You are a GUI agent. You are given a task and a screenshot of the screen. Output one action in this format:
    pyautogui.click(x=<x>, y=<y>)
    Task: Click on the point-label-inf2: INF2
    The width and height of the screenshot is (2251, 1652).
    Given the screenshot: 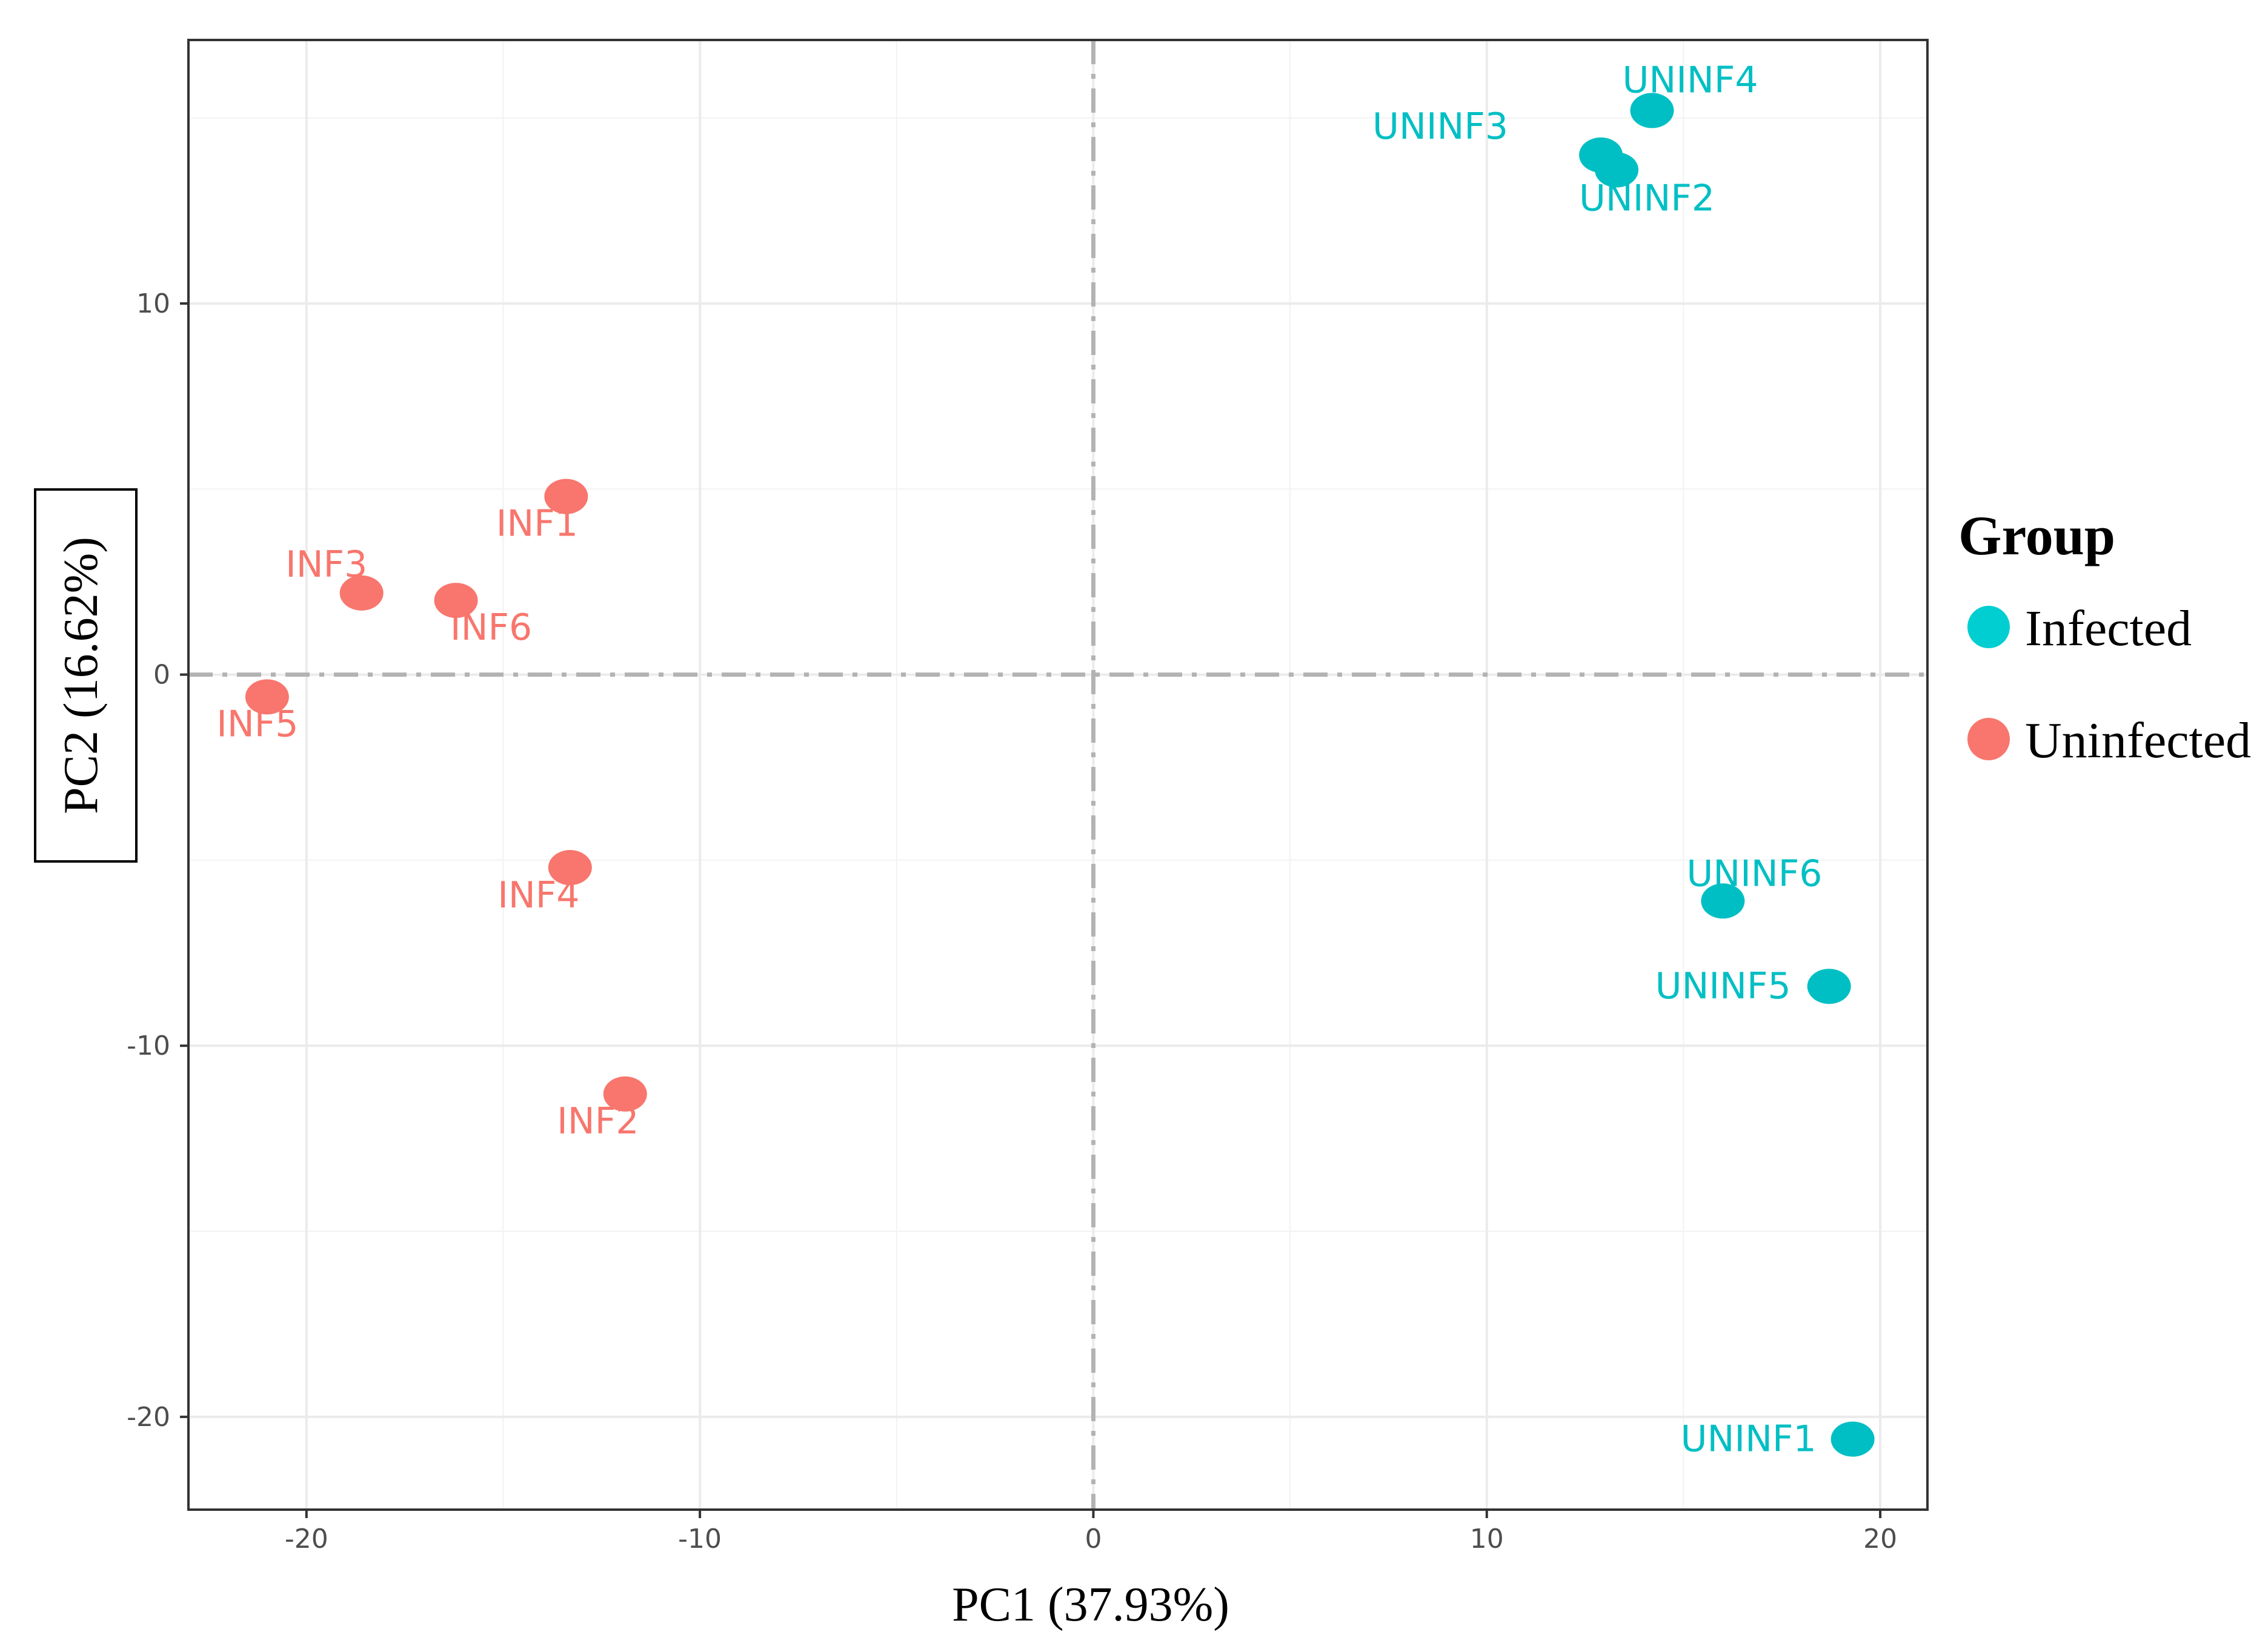 What is the action you would take?
    pyautogui.click(x=598, y=1121)
    